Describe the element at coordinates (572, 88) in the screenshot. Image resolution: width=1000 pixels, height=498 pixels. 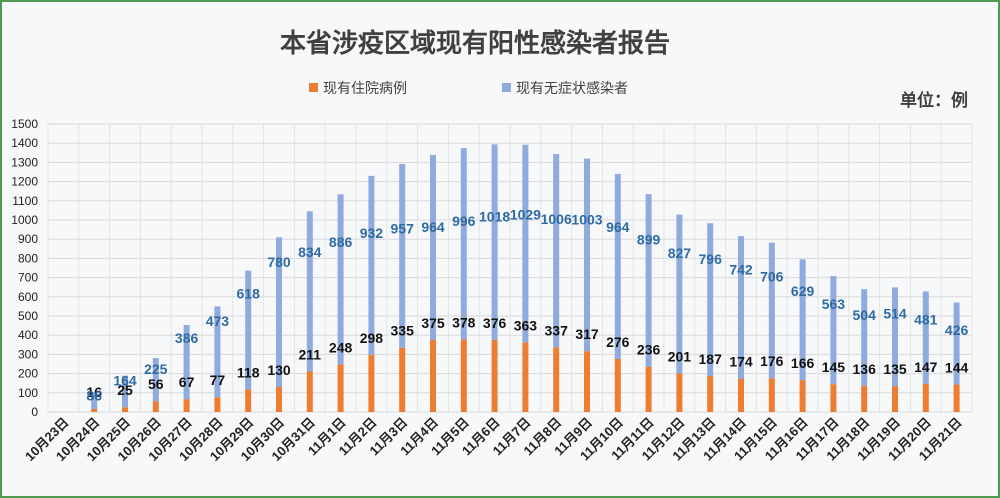
I see `legend-label-1: 现有无症状感染者` at that location.